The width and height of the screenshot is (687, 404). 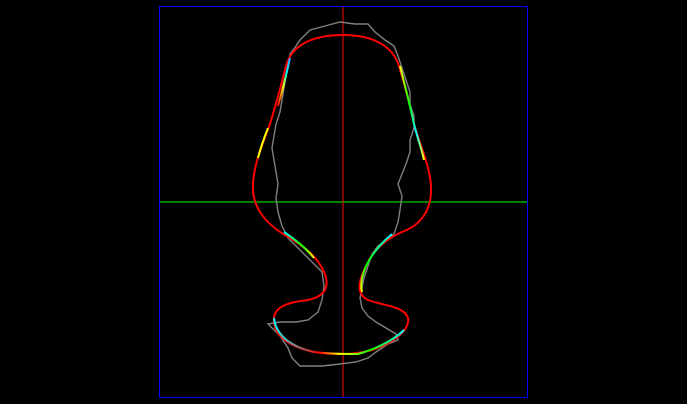 What do you see at coordinates (339, 336) in the screenshot?
I see `highlight-base` at bounding box center [339, 336].